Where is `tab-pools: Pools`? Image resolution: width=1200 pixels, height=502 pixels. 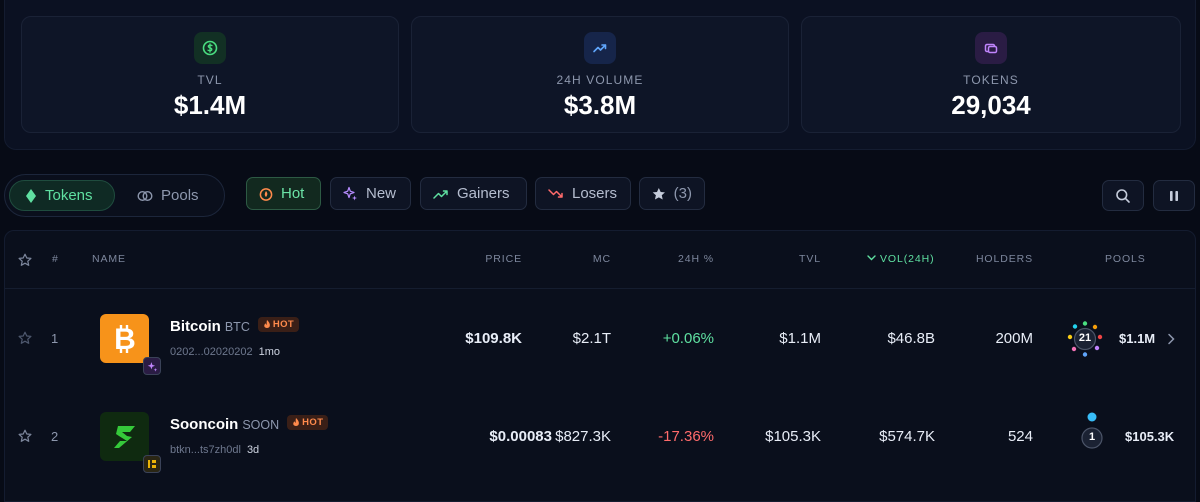
tab-pools: Pools is located at coordinates (178, 195).